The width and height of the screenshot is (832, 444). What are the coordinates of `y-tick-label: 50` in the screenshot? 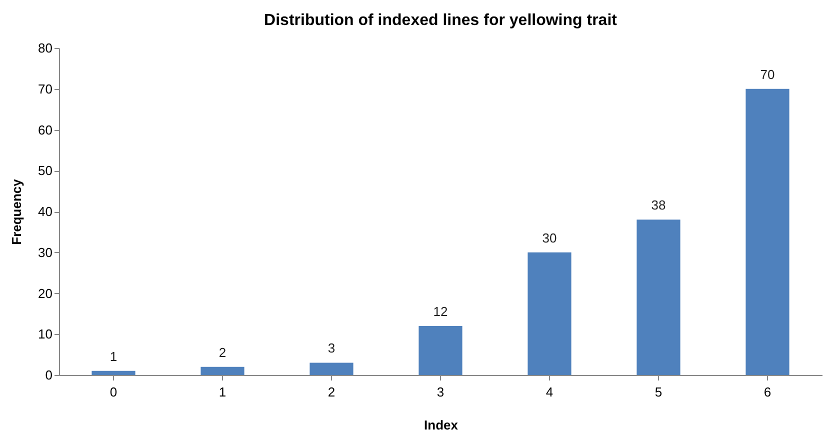 It's located at (45, 170).